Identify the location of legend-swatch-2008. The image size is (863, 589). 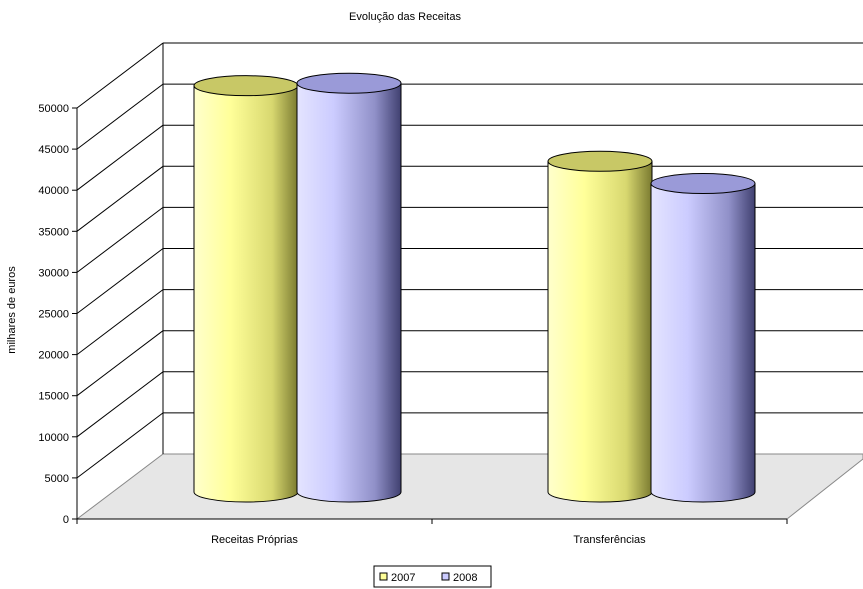
(445, 576).